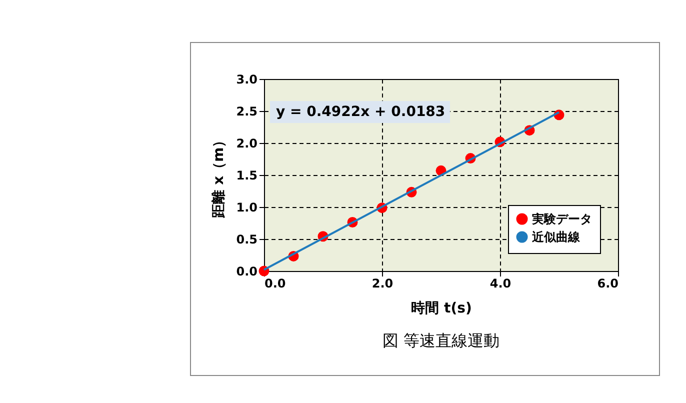 This screenshot has height=403, width=686. I want to click on y-tick-label: 1.0, so click(247, 207).